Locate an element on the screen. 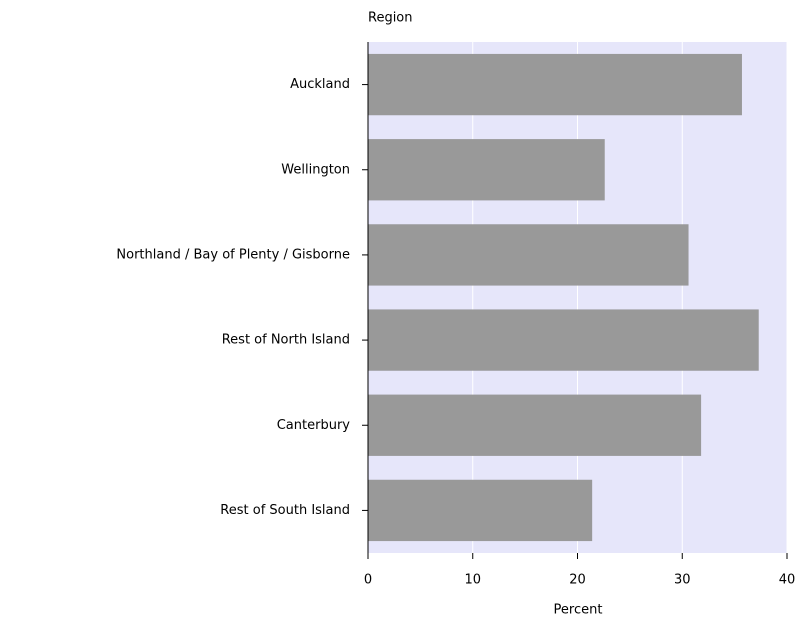 The height and width of the screenshot is (627, 800). axis-title: Region is located at coordinates (390, 18).